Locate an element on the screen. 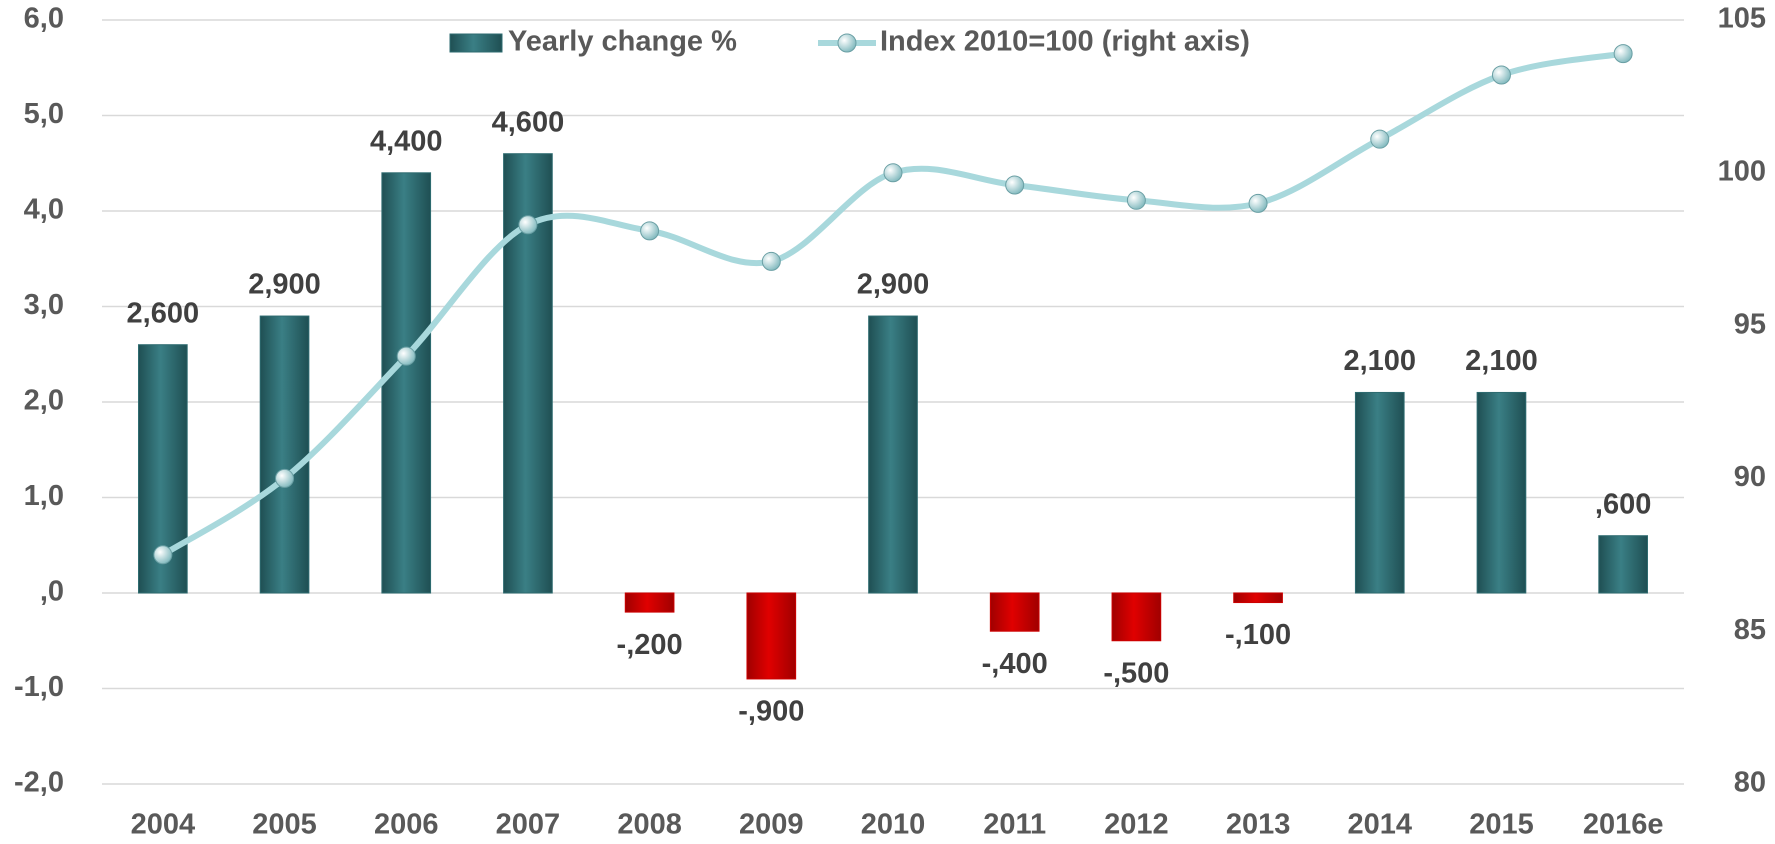 Image resolution: width=1775 pixels, height=844 pixels. y2-tick-label: 90 is located at coordinates (1750, 477).